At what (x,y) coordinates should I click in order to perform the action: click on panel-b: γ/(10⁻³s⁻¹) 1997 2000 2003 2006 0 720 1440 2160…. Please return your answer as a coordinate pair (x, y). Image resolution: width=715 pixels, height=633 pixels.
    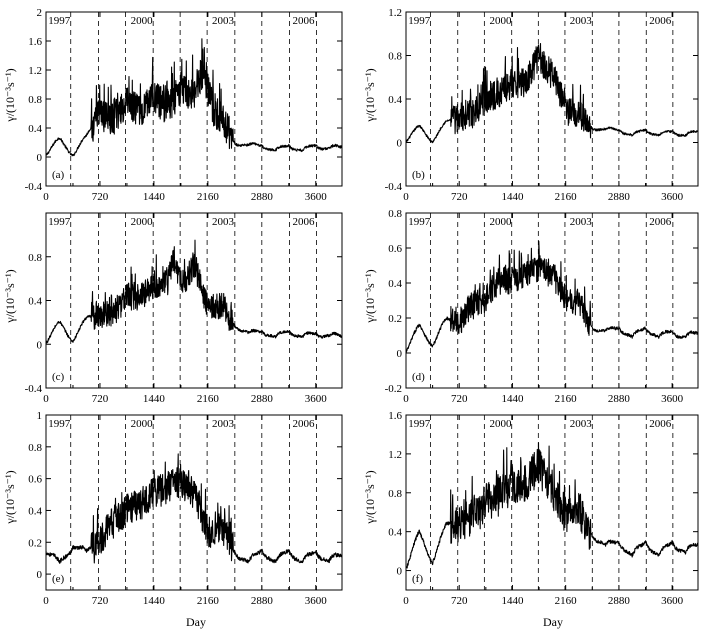
    Looking at the image, I should click on (531, 105).